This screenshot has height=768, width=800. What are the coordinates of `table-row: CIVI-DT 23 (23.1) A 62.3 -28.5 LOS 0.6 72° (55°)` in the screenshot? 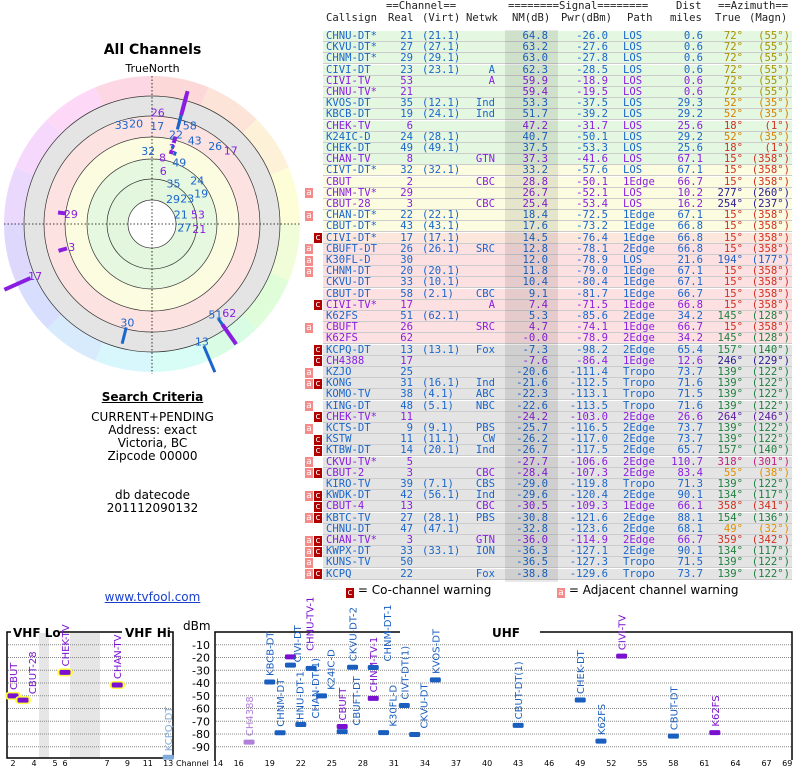 It's located at (557, 69).